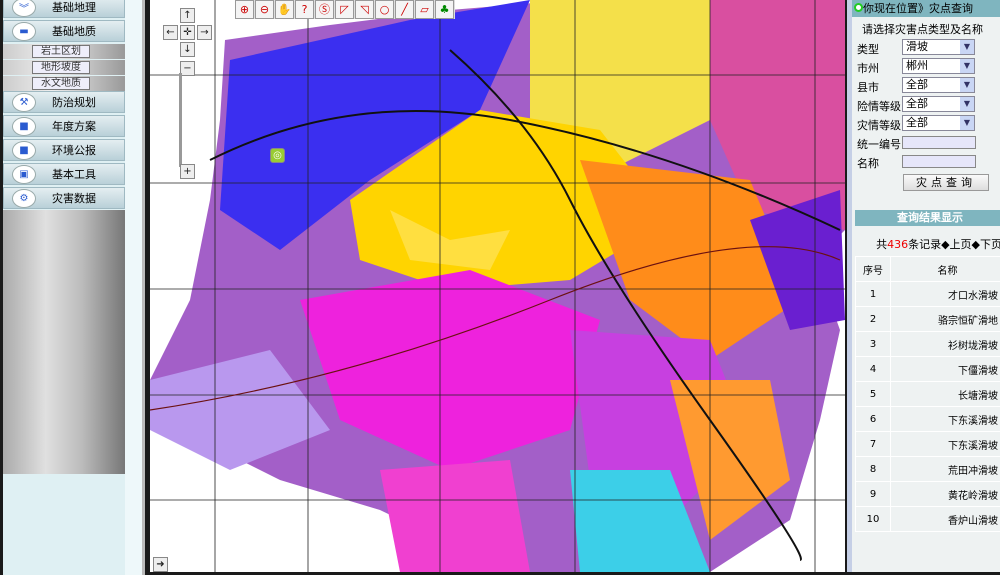  Describe the element at coordinates (304, 9) in the screenshot. I see `measure-icon: ?` at that location.